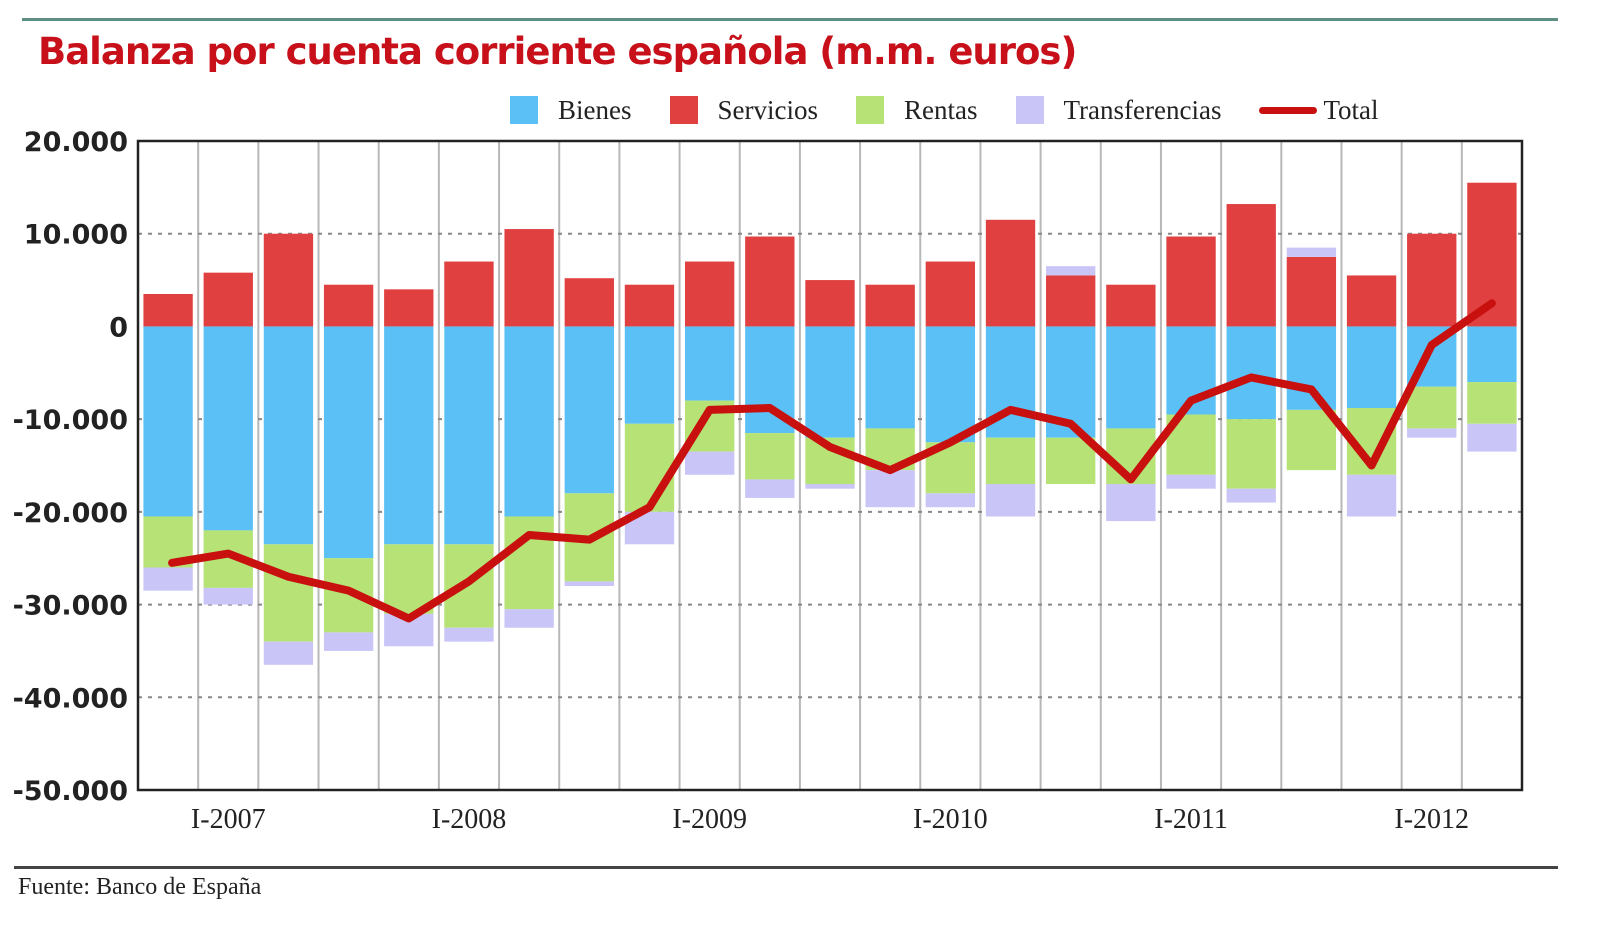 The width and height of the screenshot is (1600, 940). What do you see at coordinates (768, 109) in the screenshot?
I see `legend-label-servicios: Servicios` at bounding box center [768, 109].